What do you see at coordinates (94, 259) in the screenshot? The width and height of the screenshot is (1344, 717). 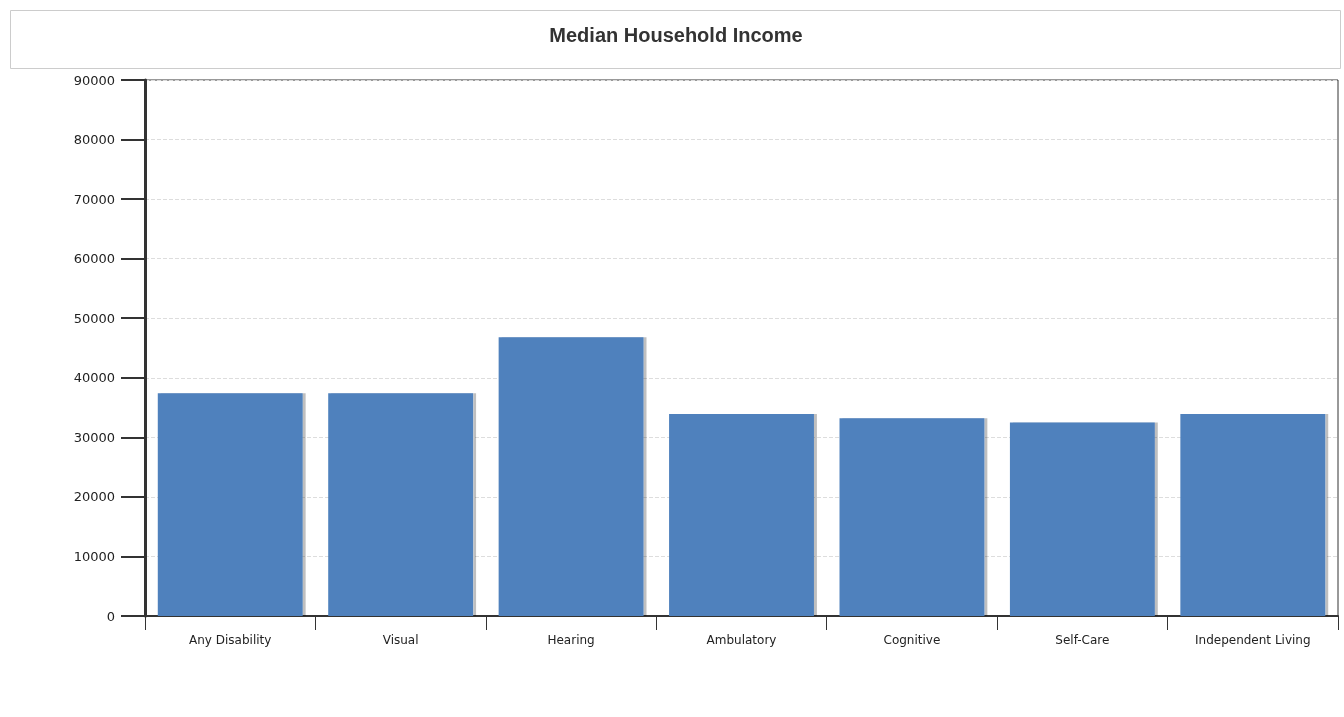 I see `y-tick-label: 60000` at bounding box center [94, 259].